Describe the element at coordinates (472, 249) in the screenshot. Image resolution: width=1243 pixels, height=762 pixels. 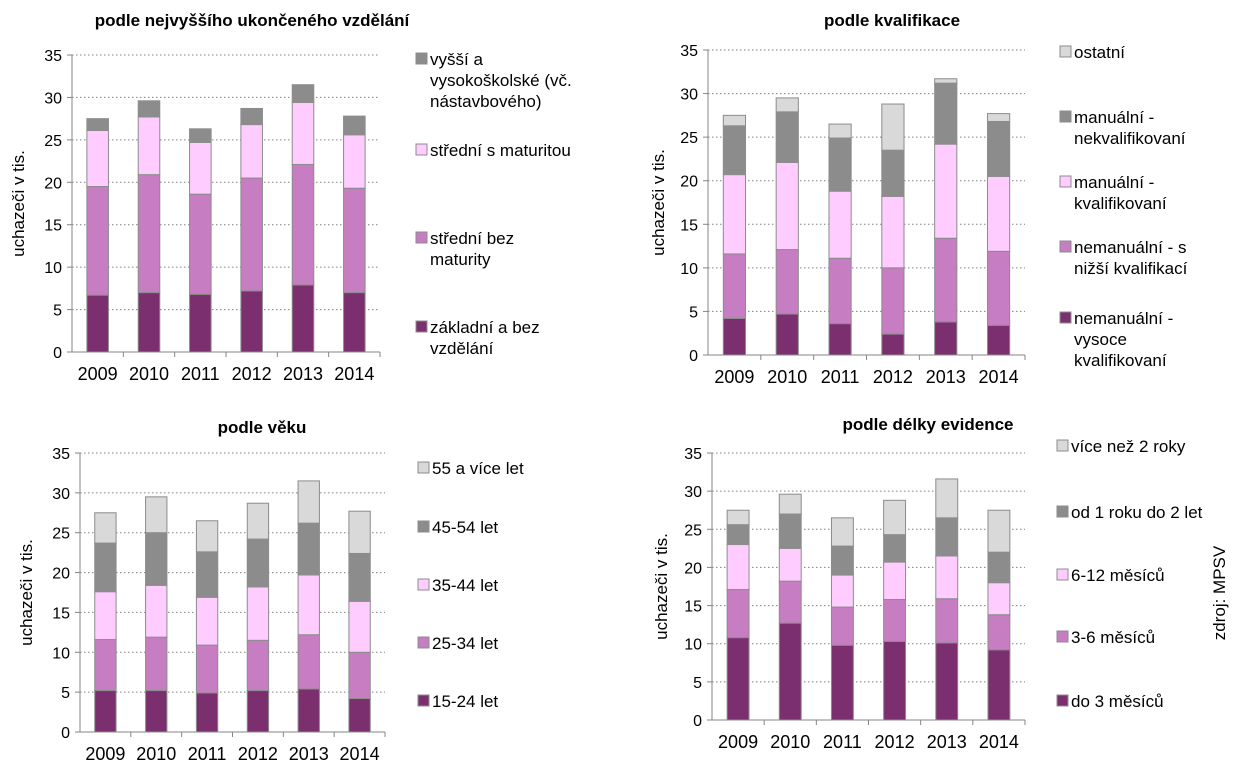
I see `legend-label: střední bez maturity` at that location.